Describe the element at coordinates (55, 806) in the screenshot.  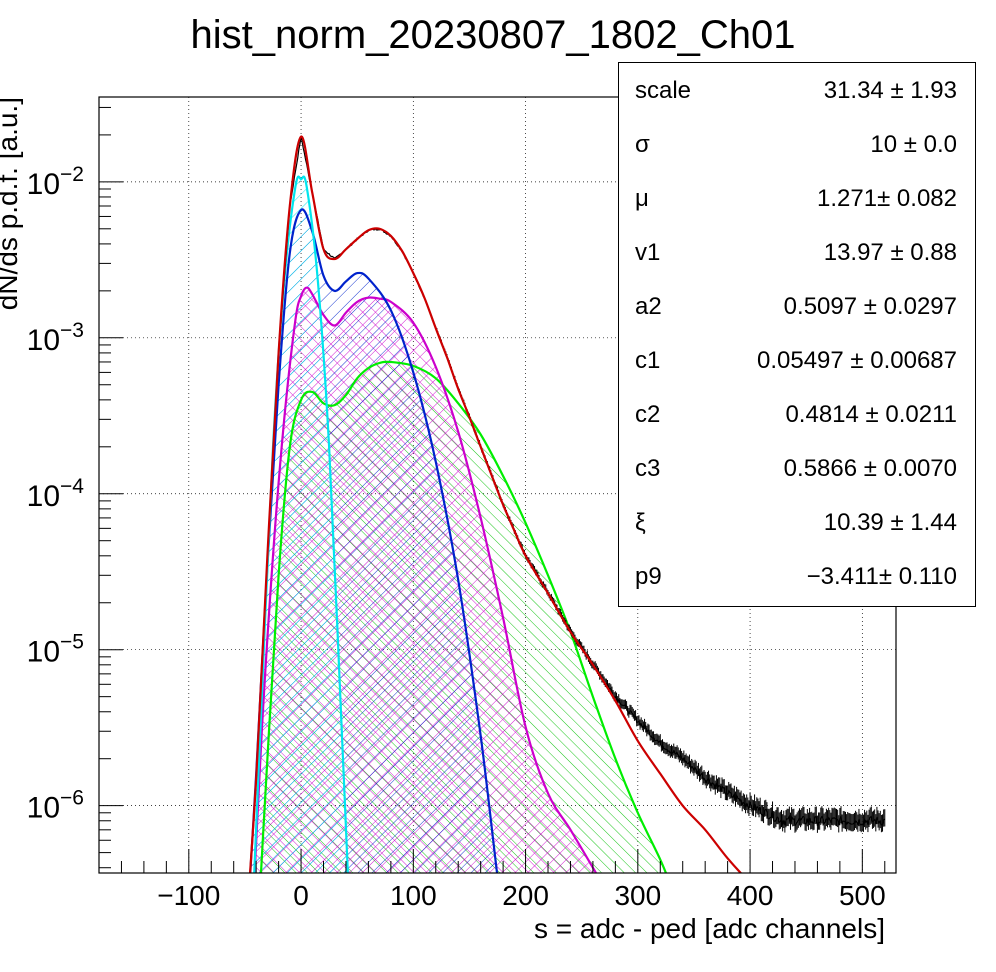
I see `y-tick-label: 10⁻⁶` at that location.